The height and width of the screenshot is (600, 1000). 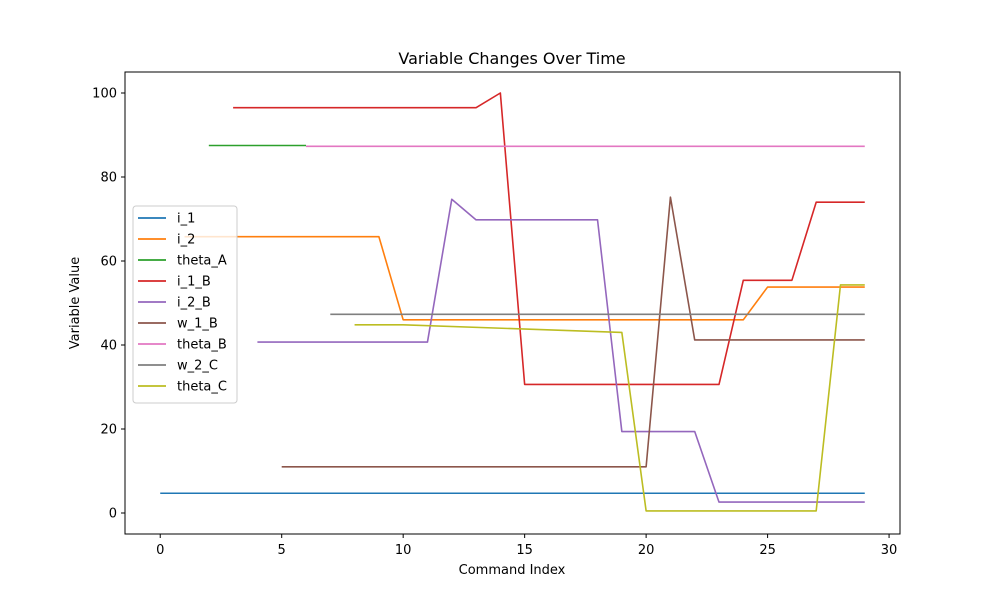 I want to click on legend-label: theta_B, so click(x=202, y=345).